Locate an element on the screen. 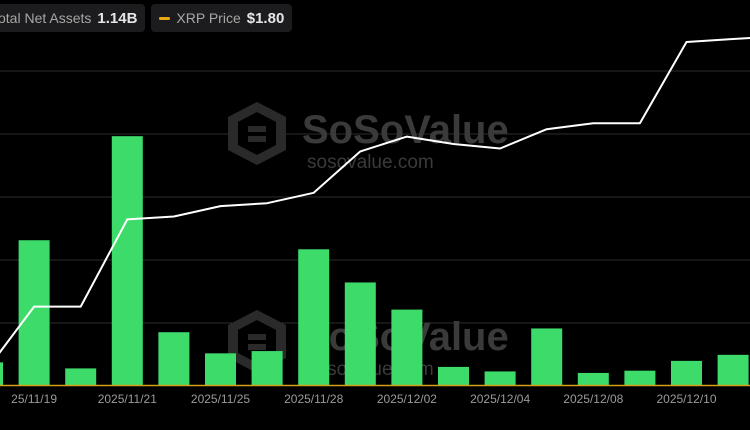 This screenshot has height=430, width=750. x-tick-label: 2025/11/28 is located at coordinates (313, 399).